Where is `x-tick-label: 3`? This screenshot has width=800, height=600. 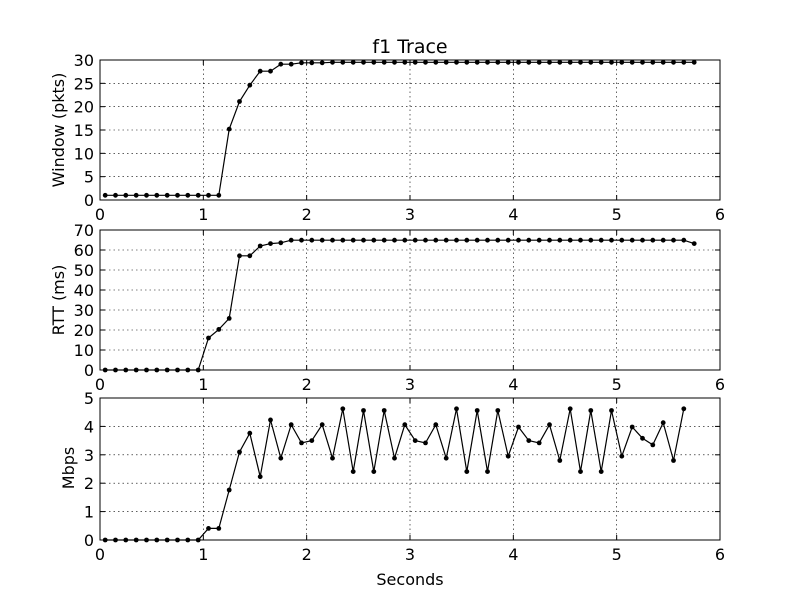 x-tick-label: 3 is located at coordinates (410, 554).